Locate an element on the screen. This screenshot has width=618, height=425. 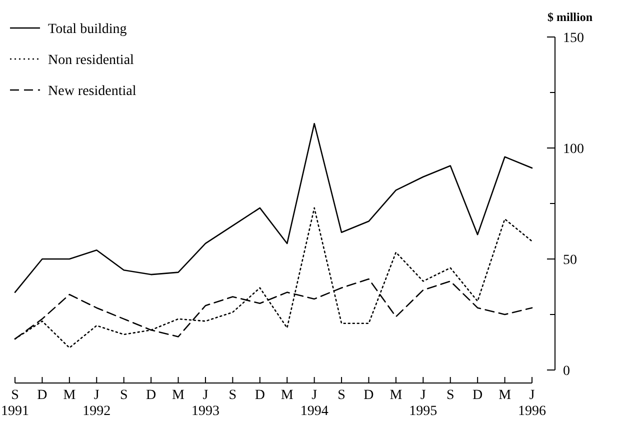
legend-label: New residential is located at coordinates (92, 91).